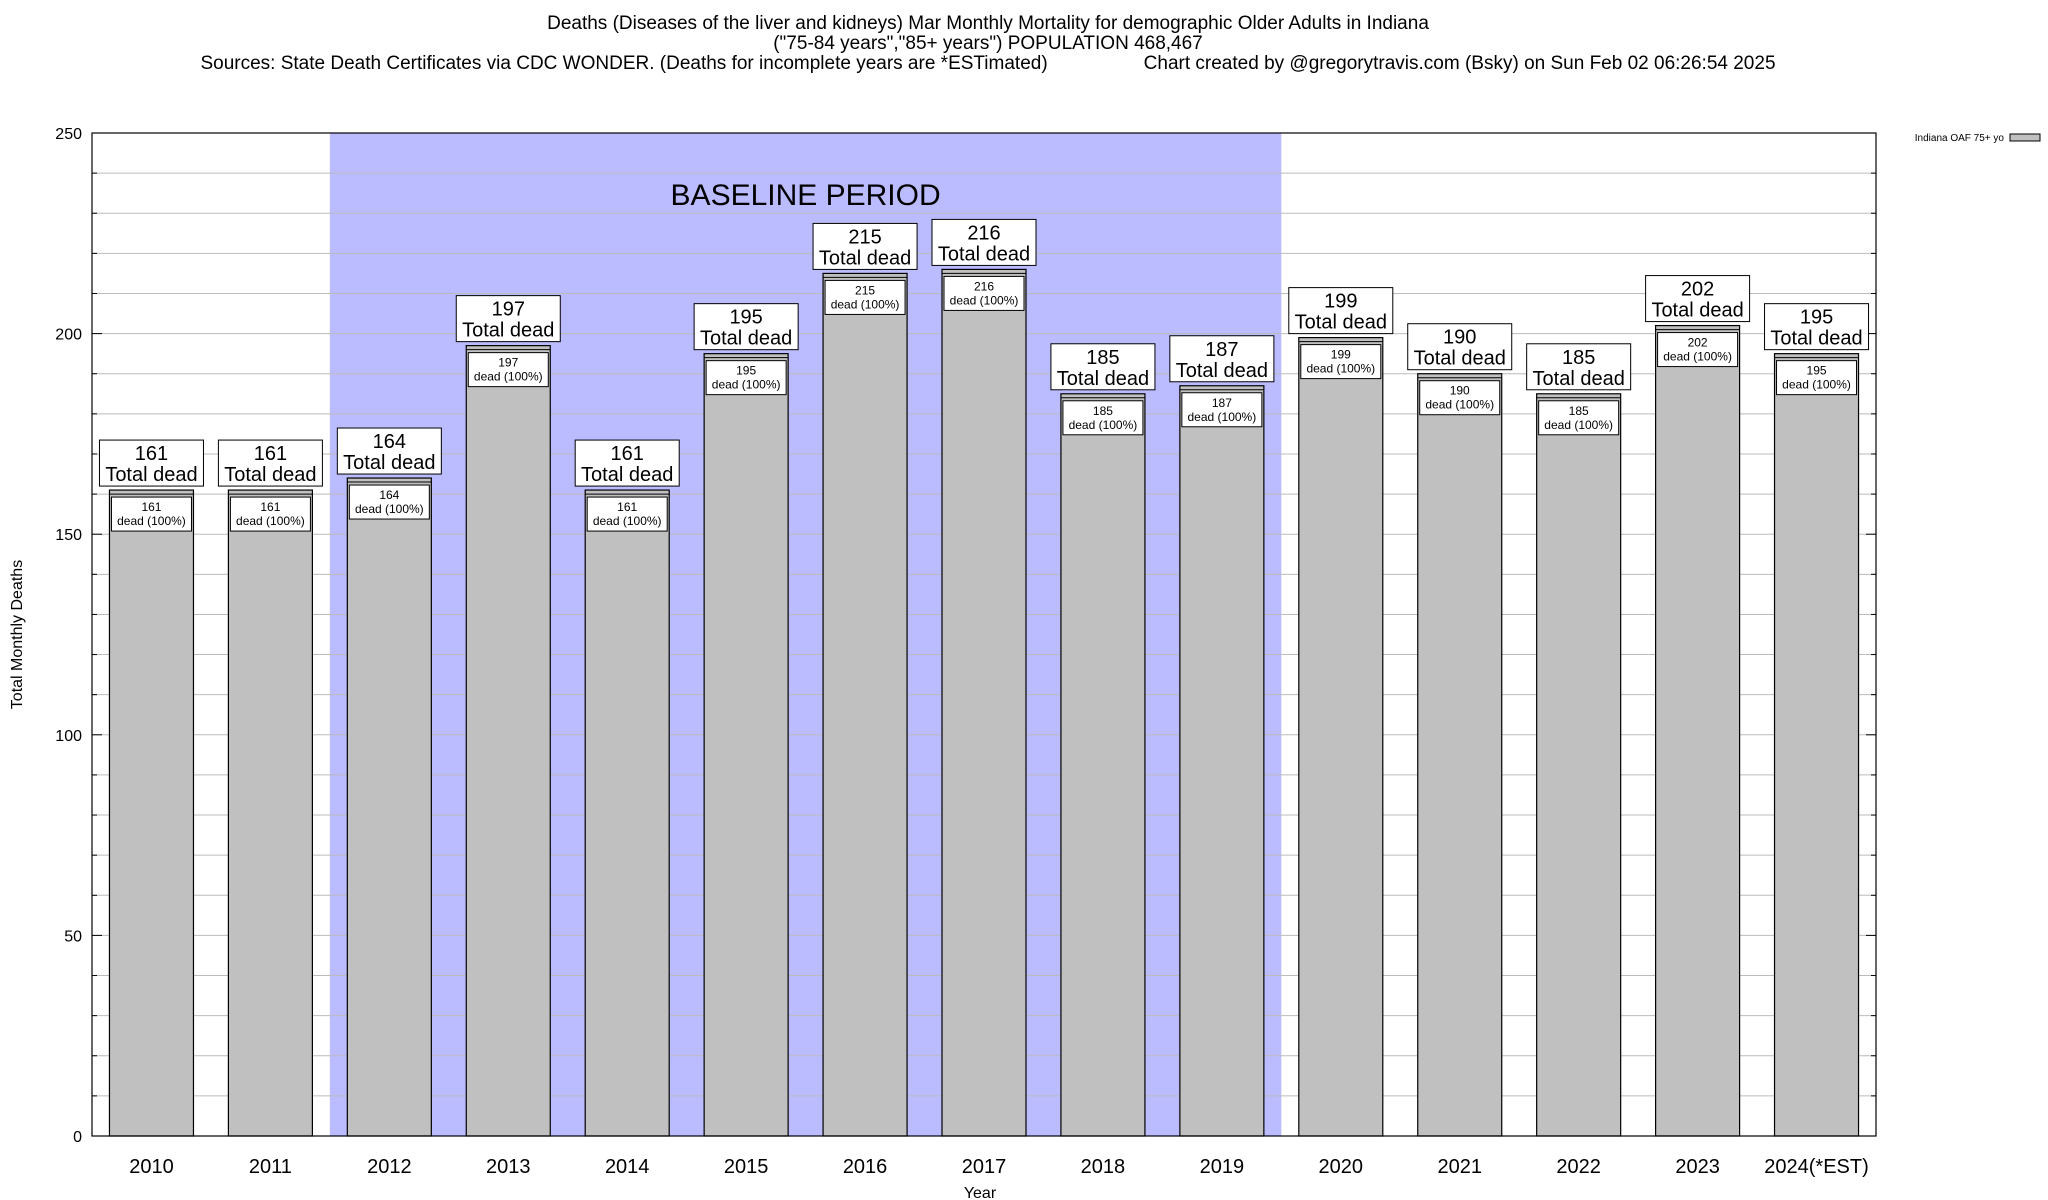 This screenshot has height=1200, width=2048. I want to click on bar-2011, so click(270, 813).